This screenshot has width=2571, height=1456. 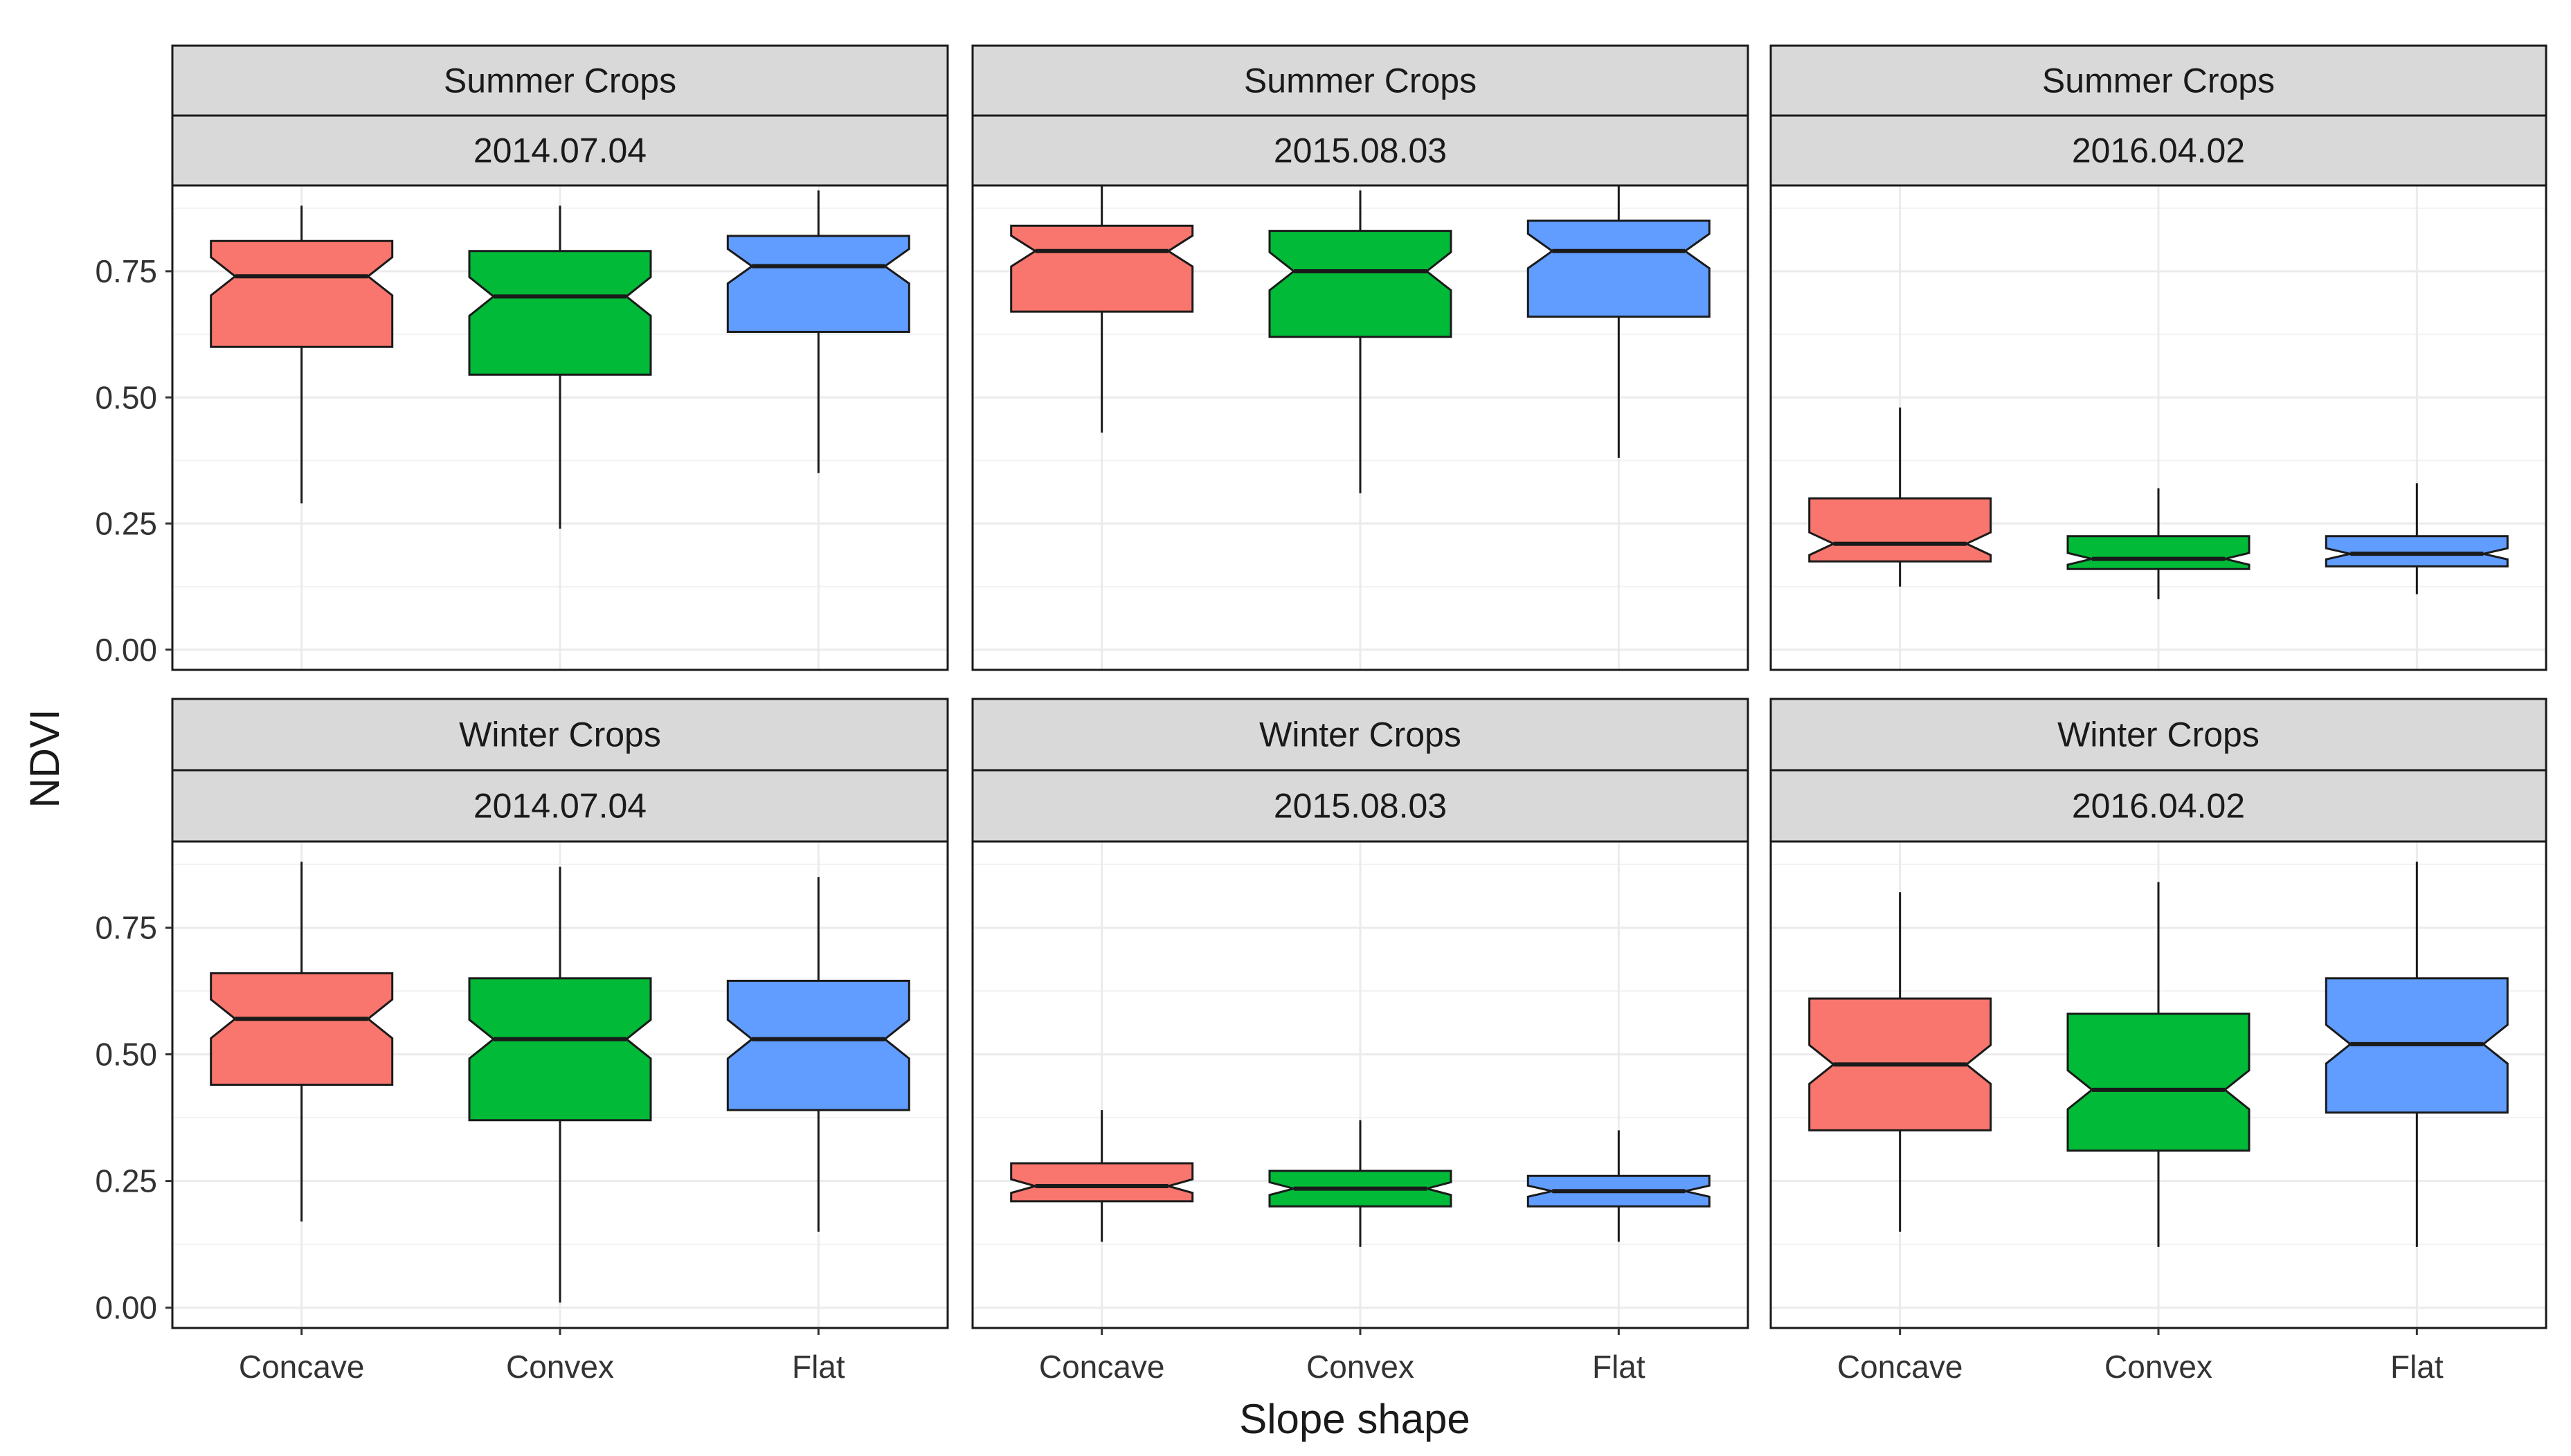 I want to click on facet-panel: Summer Crops 2016.04.02, so click(x=2158, y=358).